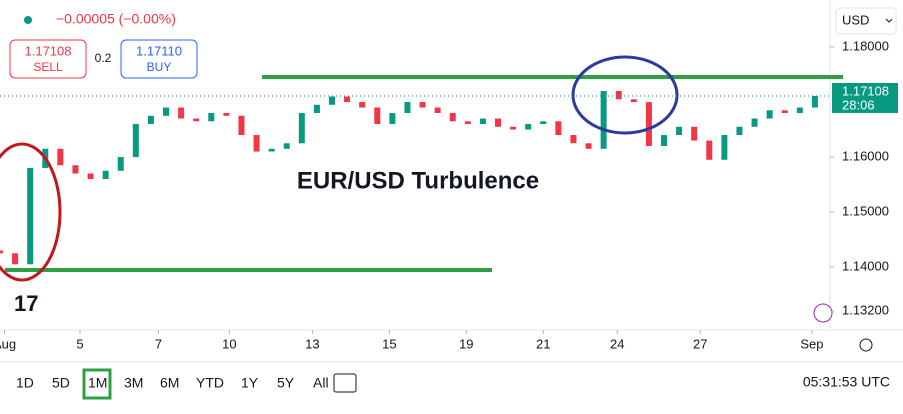  I want to click on range-selected, so click(97, 384).